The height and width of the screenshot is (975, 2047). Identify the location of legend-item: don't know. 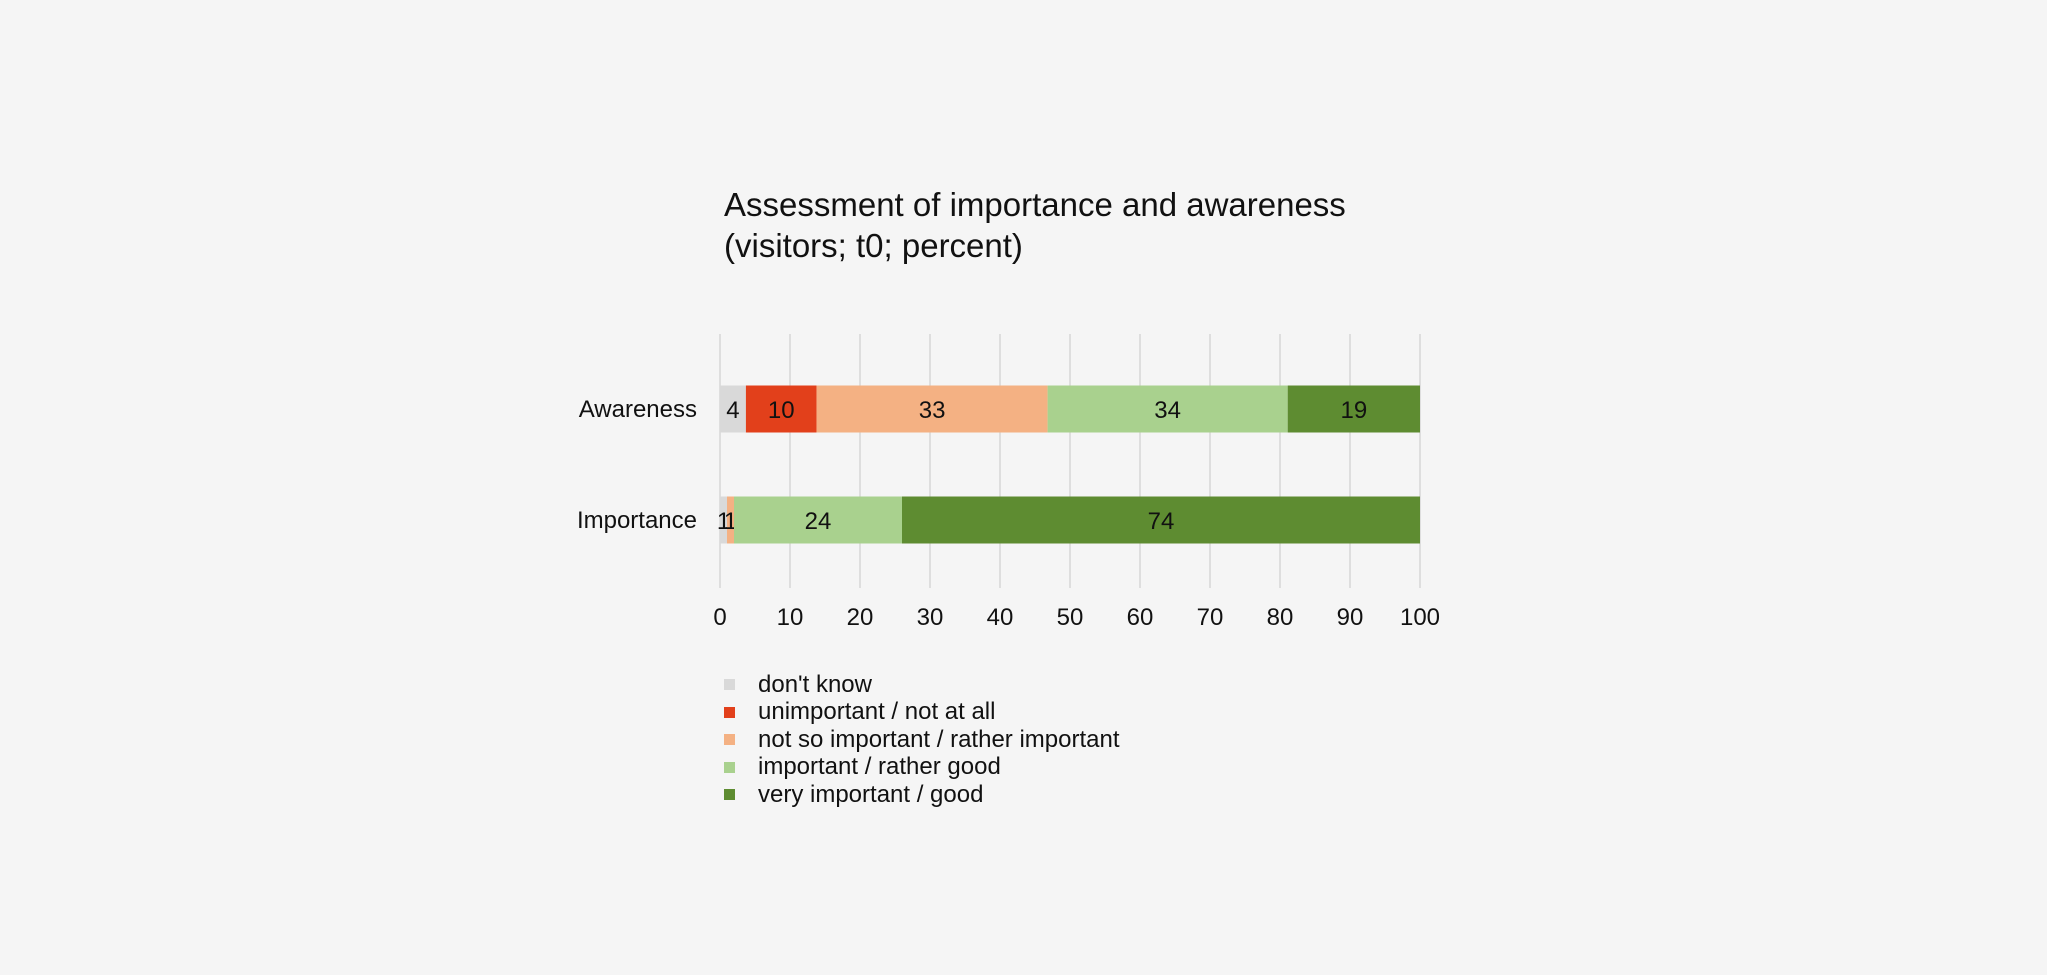
(922, 685).